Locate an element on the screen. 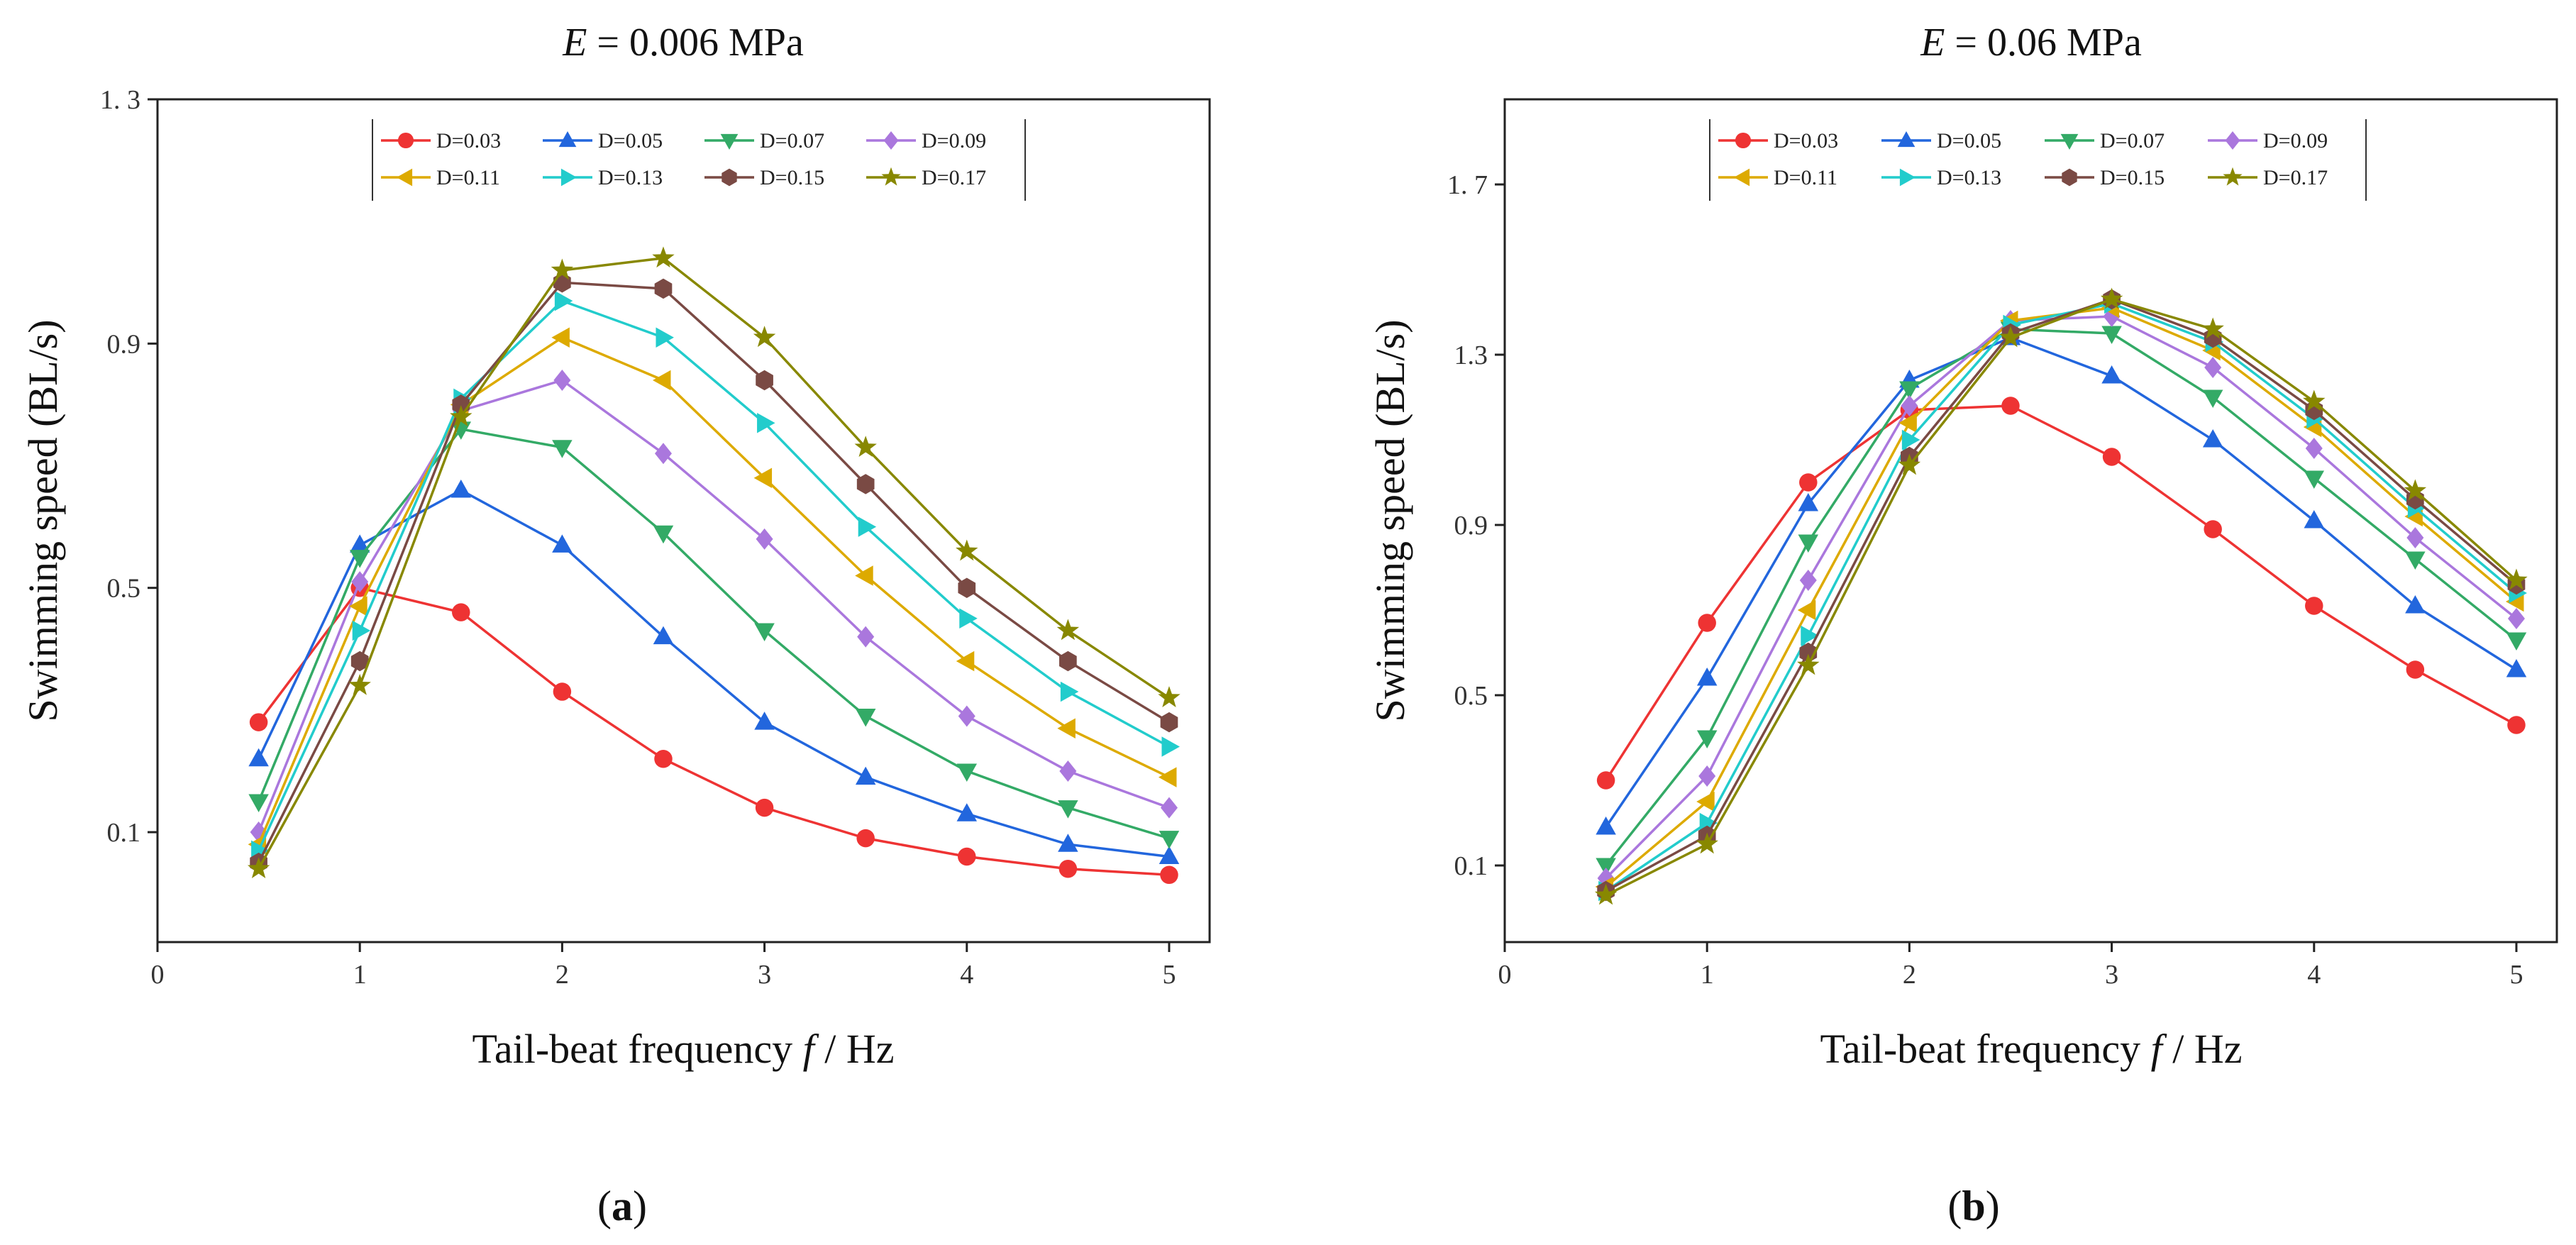 Image resolution: width=2576 pixels, height=1245 pixels. legend-label: D=0.05 is located at coordinates (630, 141).